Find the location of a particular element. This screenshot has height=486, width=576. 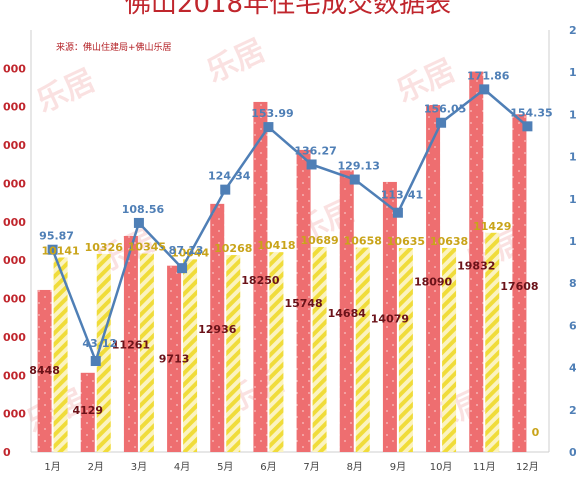

avg-price-label: 10658 is located at coordinates (363, 241).